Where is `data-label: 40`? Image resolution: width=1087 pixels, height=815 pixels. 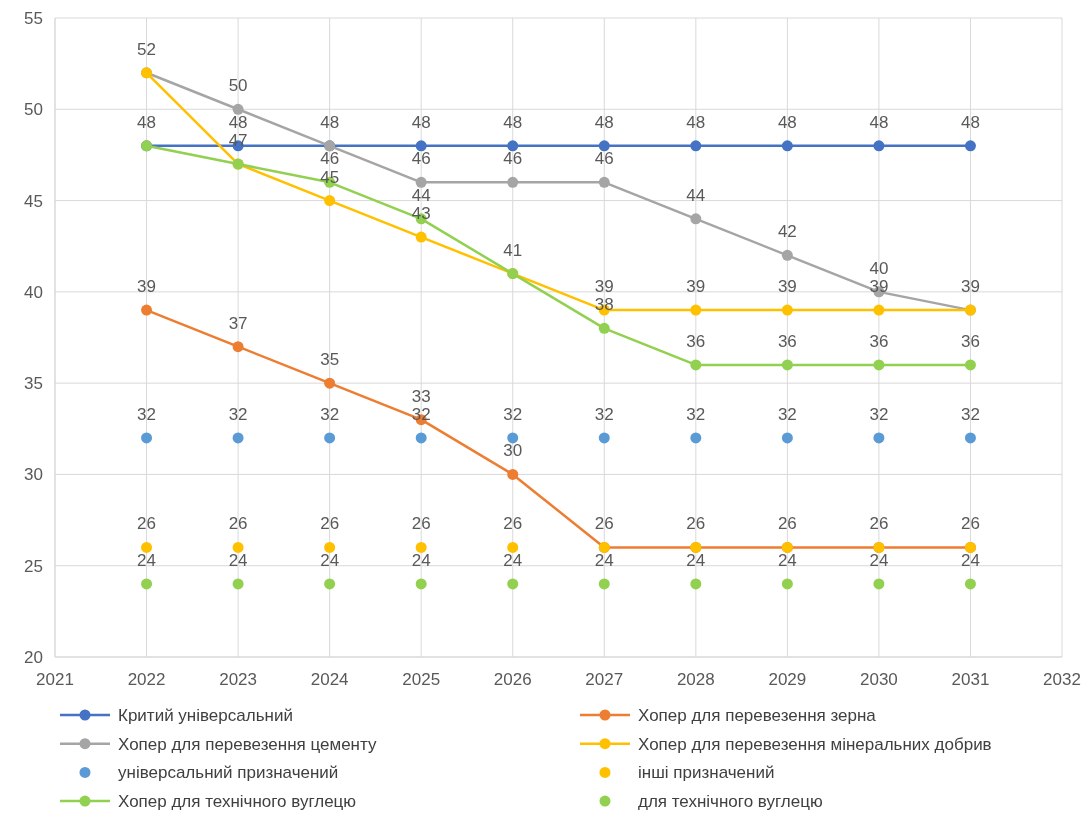
data-label: 40 is located at coordinates (879, 268).